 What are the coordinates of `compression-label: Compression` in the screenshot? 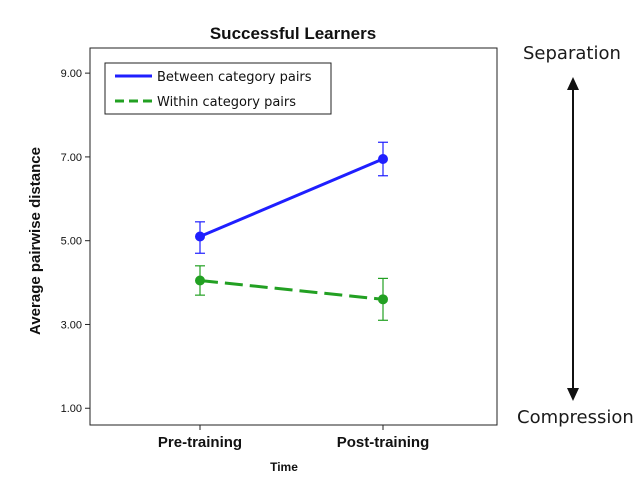 It's located at (575, 417).